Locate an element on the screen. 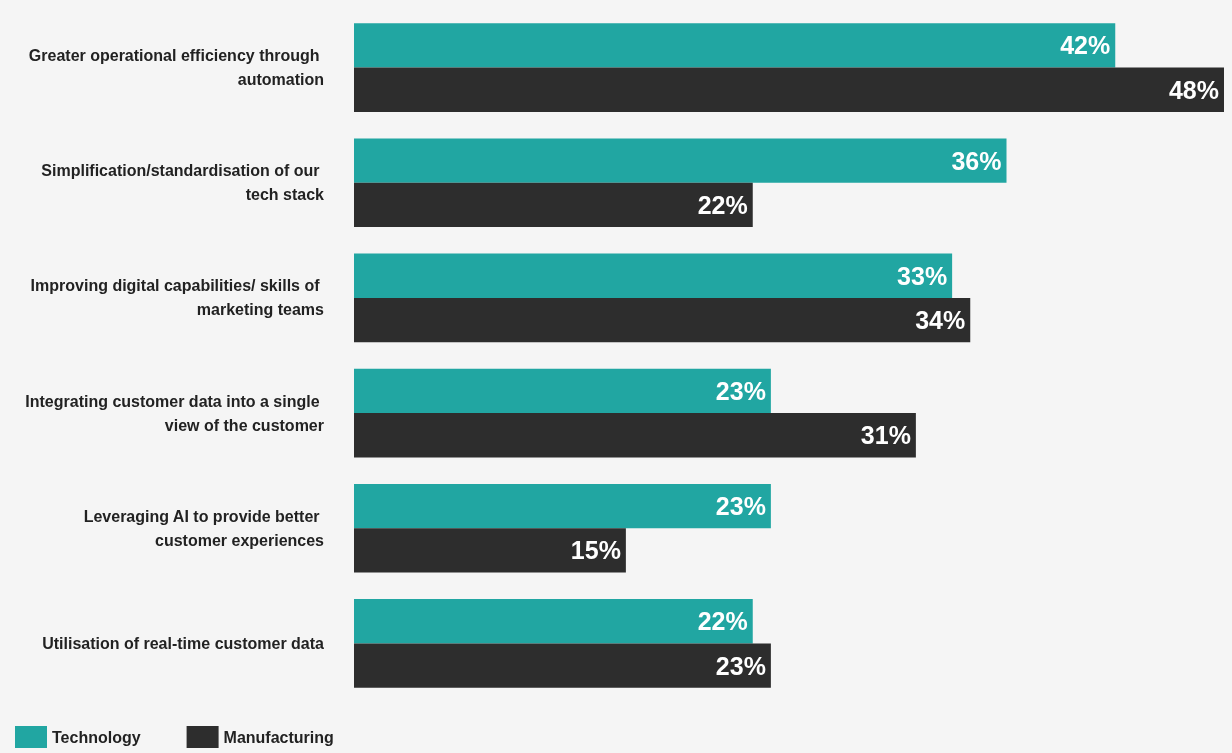  y-tick-label: Utilisation of real-time customer data is located at coordinates (183, 643).